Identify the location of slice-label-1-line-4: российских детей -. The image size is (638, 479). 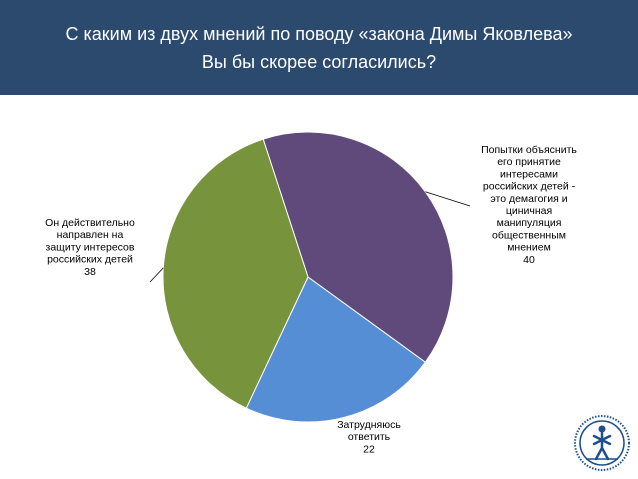
(529, 187).